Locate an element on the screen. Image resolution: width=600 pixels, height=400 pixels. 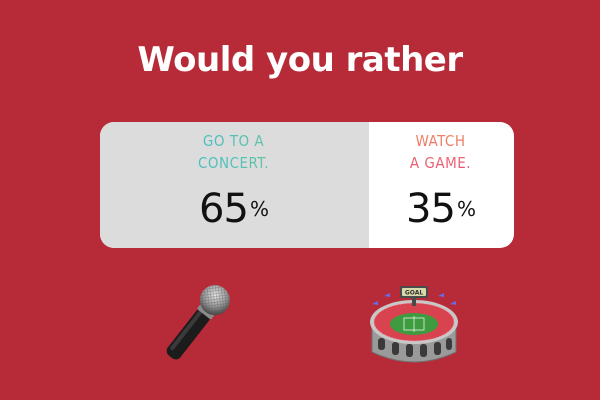
poll-option-label: GO TO A CONCERT. is located at coordinates (233, 152).